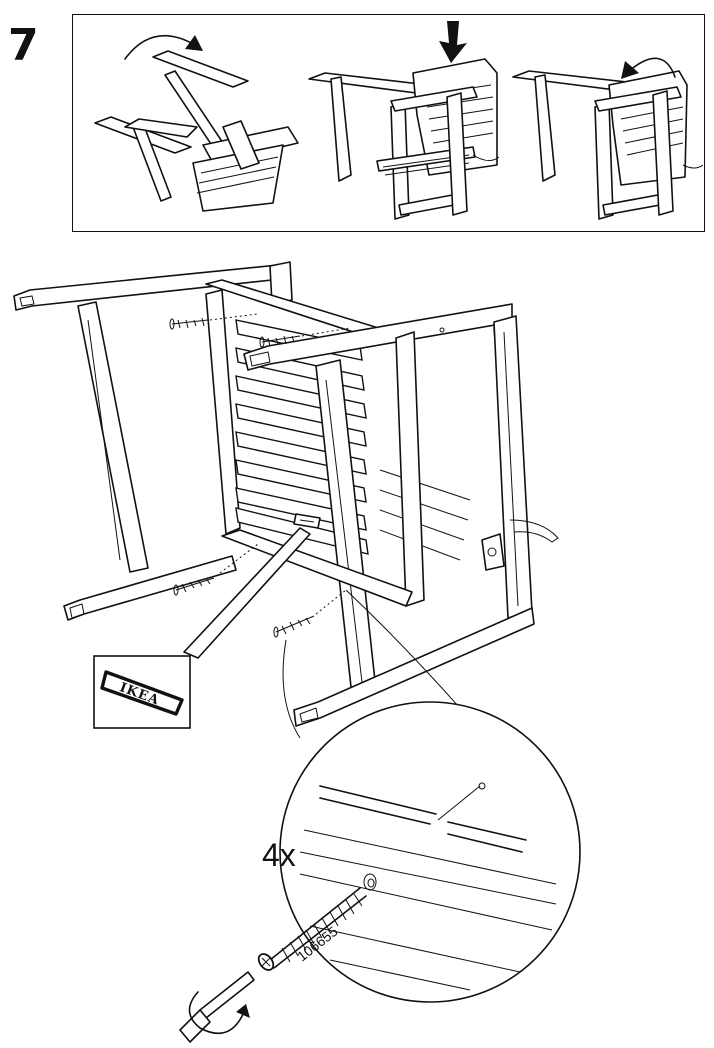 The height and width of the screenshot is (1048, 714). Describe the element at coordinates (430, 852) in the screenshot. I see `detail-magnifier` at that location.